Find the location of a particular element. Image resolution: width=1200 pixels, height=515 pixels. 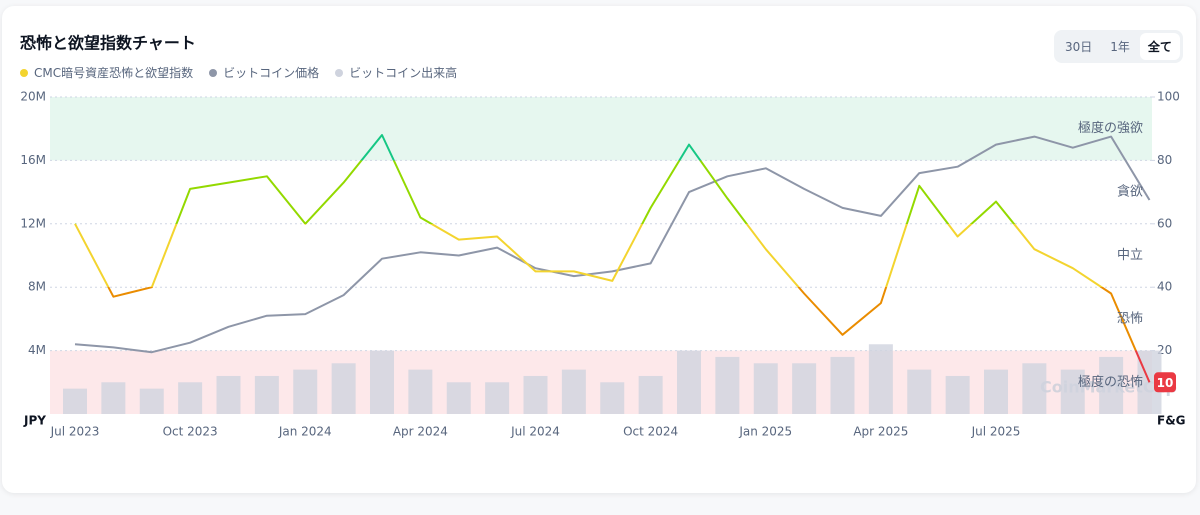

range-button: 30日 is located at coordinates (1079, 47).